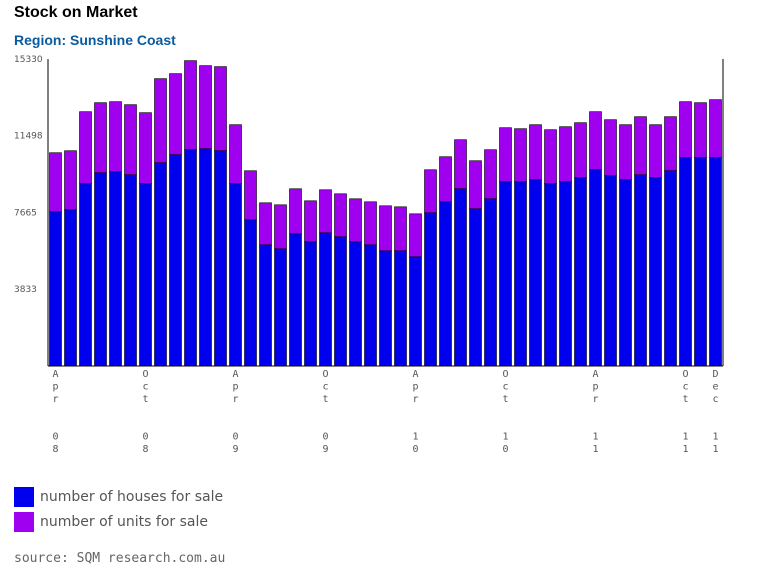 This screenshot has width=770, height=578. What do you see at coordinates (25, 290) in the screenshot?
I see `y-tick-label: 3833` at bounding box center [25, 290].